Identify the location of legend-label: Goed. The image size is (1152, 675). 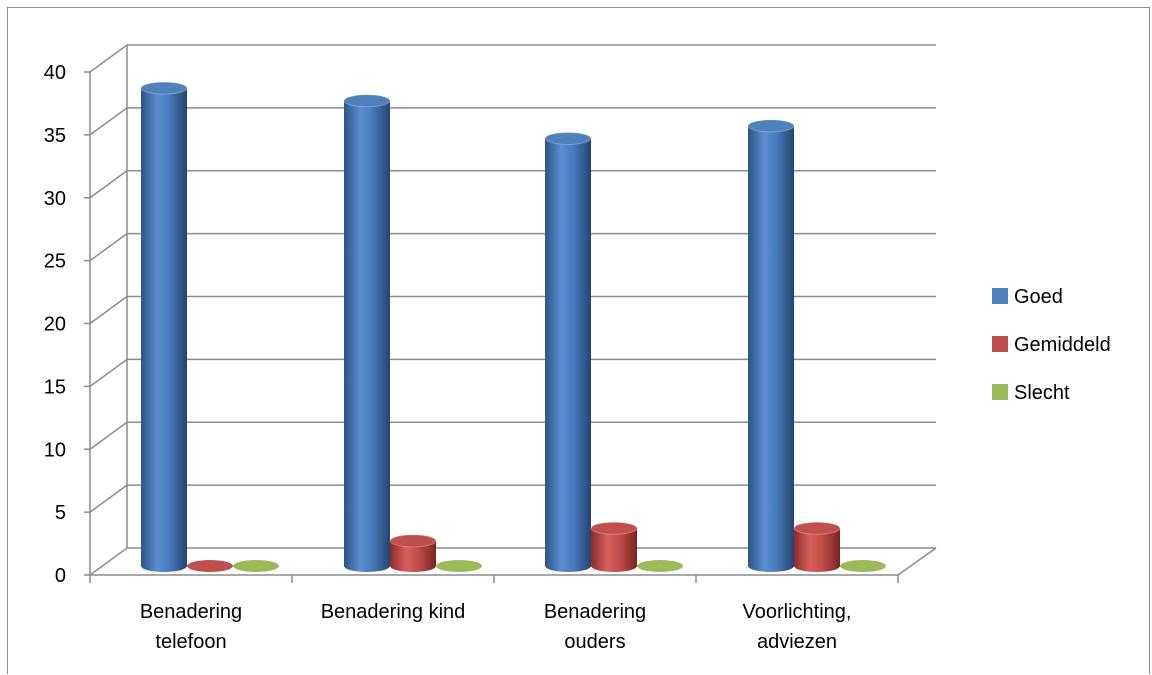
(1038, 297).